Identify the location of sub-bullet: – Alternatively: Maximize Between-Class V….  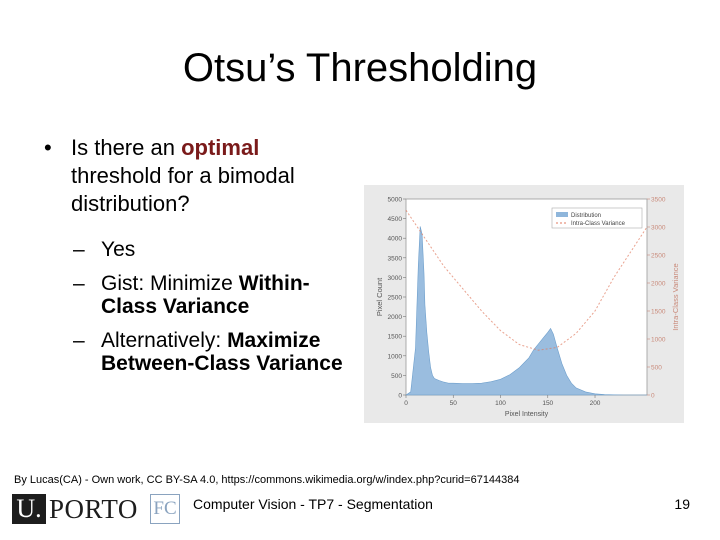
(208, 352).